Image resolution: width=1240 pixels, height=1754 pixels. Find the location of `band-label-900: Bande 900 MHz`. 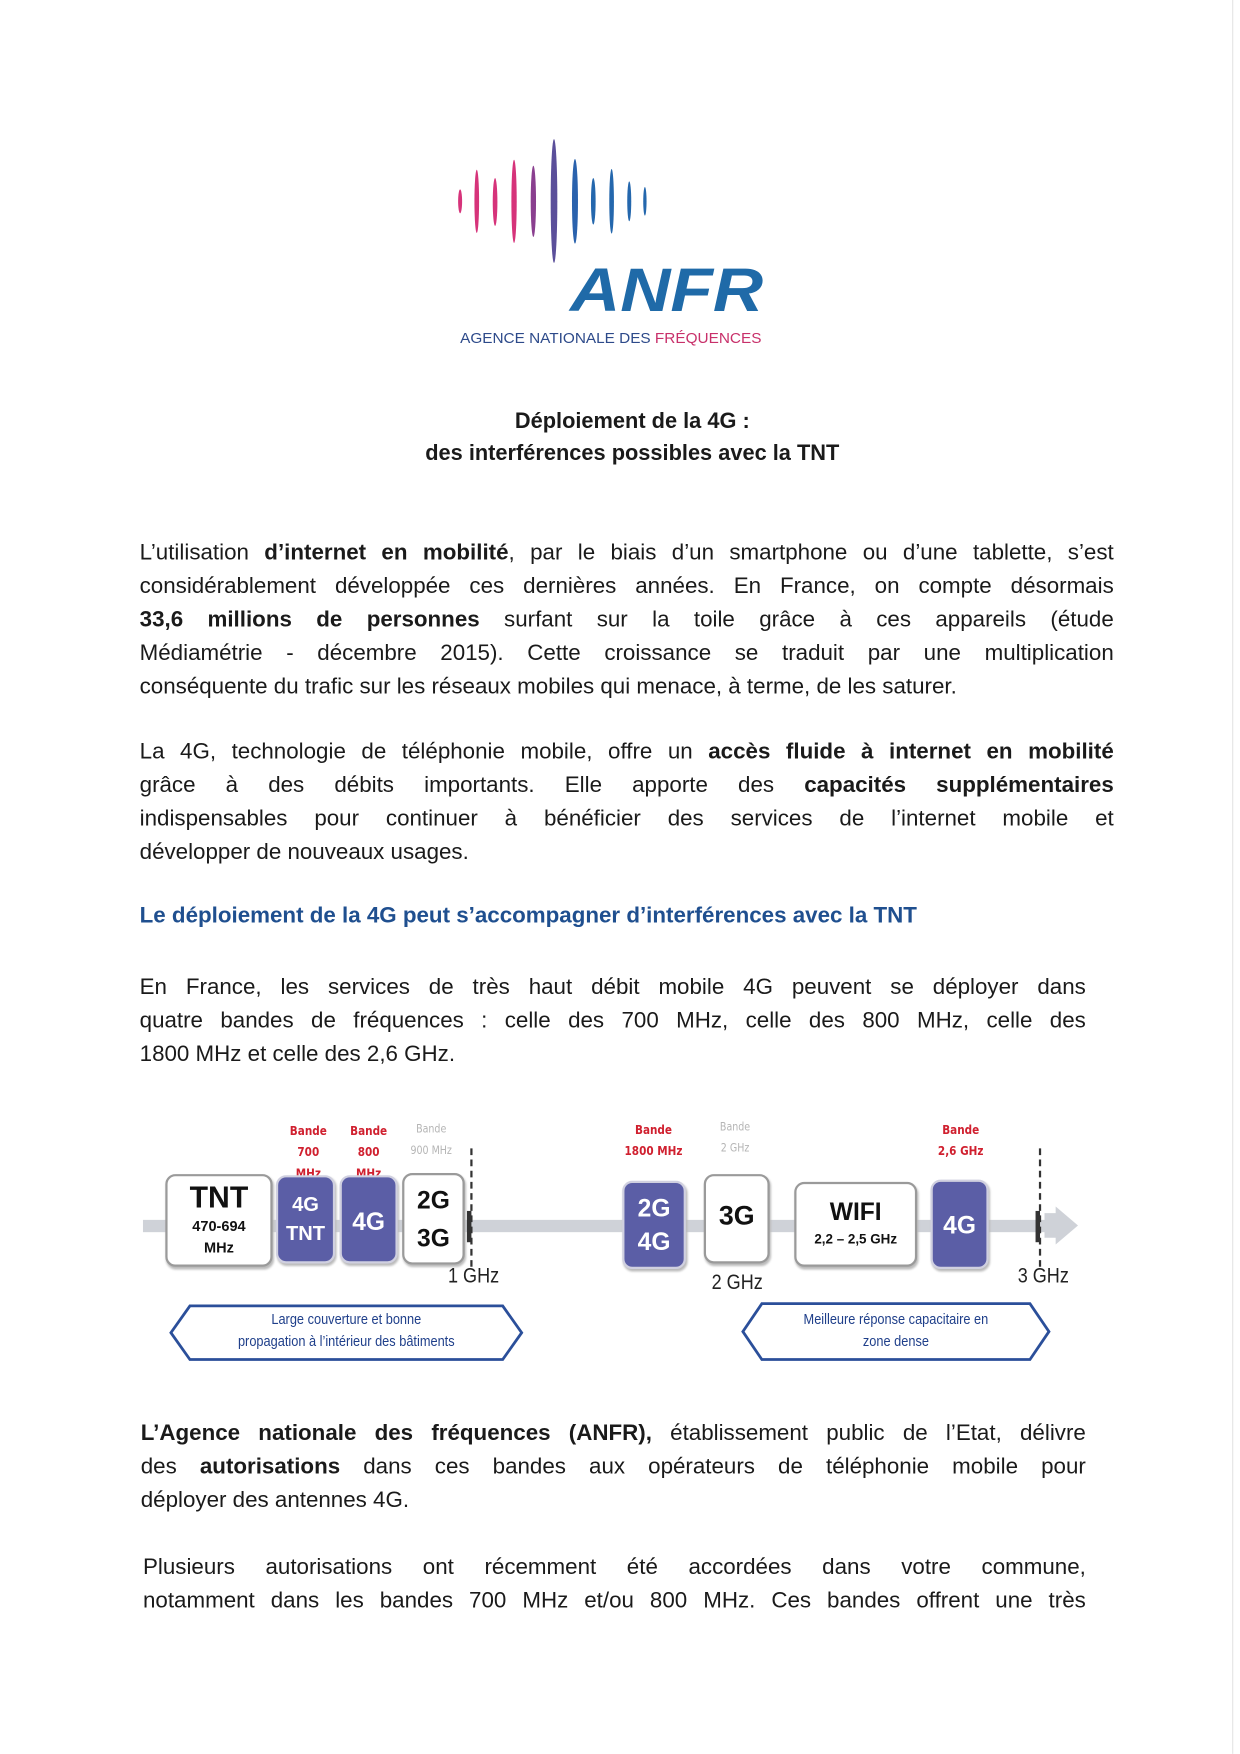

band-label-900: Bande 900 MHz is located at coordinates (431, 1140).